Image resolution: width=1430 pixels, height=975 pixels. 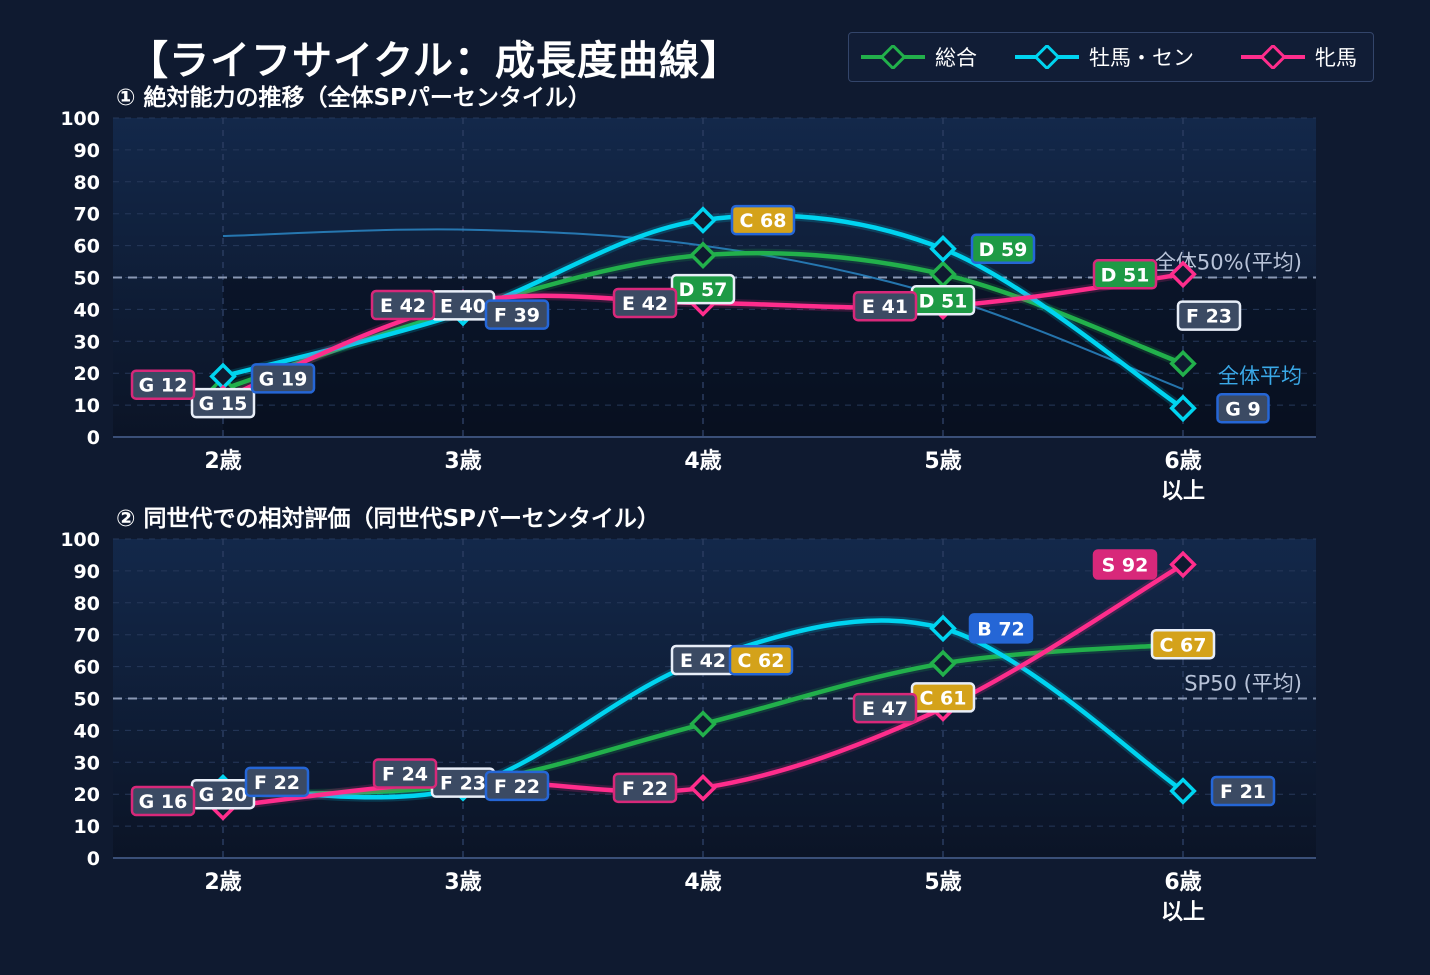 I want to click on legend: 総合 牡馬・セン 牝馬, so click(x=1111, y=57).